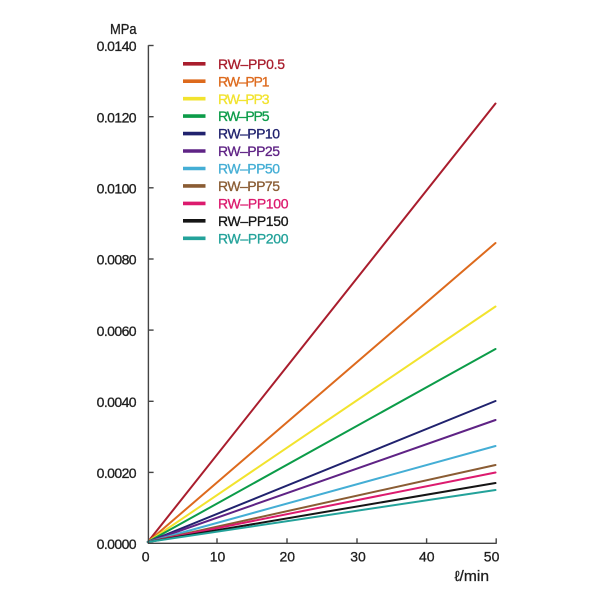  Describe the element at coordinates (146, 557) in the screenshot. I see `svg-text: 0` at that location.